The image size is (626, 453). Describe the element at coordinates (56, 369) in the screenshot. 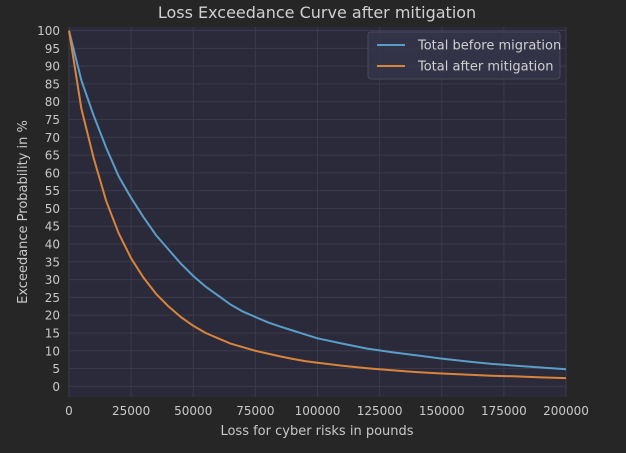

I see `y-tick-label: 5` at that location.